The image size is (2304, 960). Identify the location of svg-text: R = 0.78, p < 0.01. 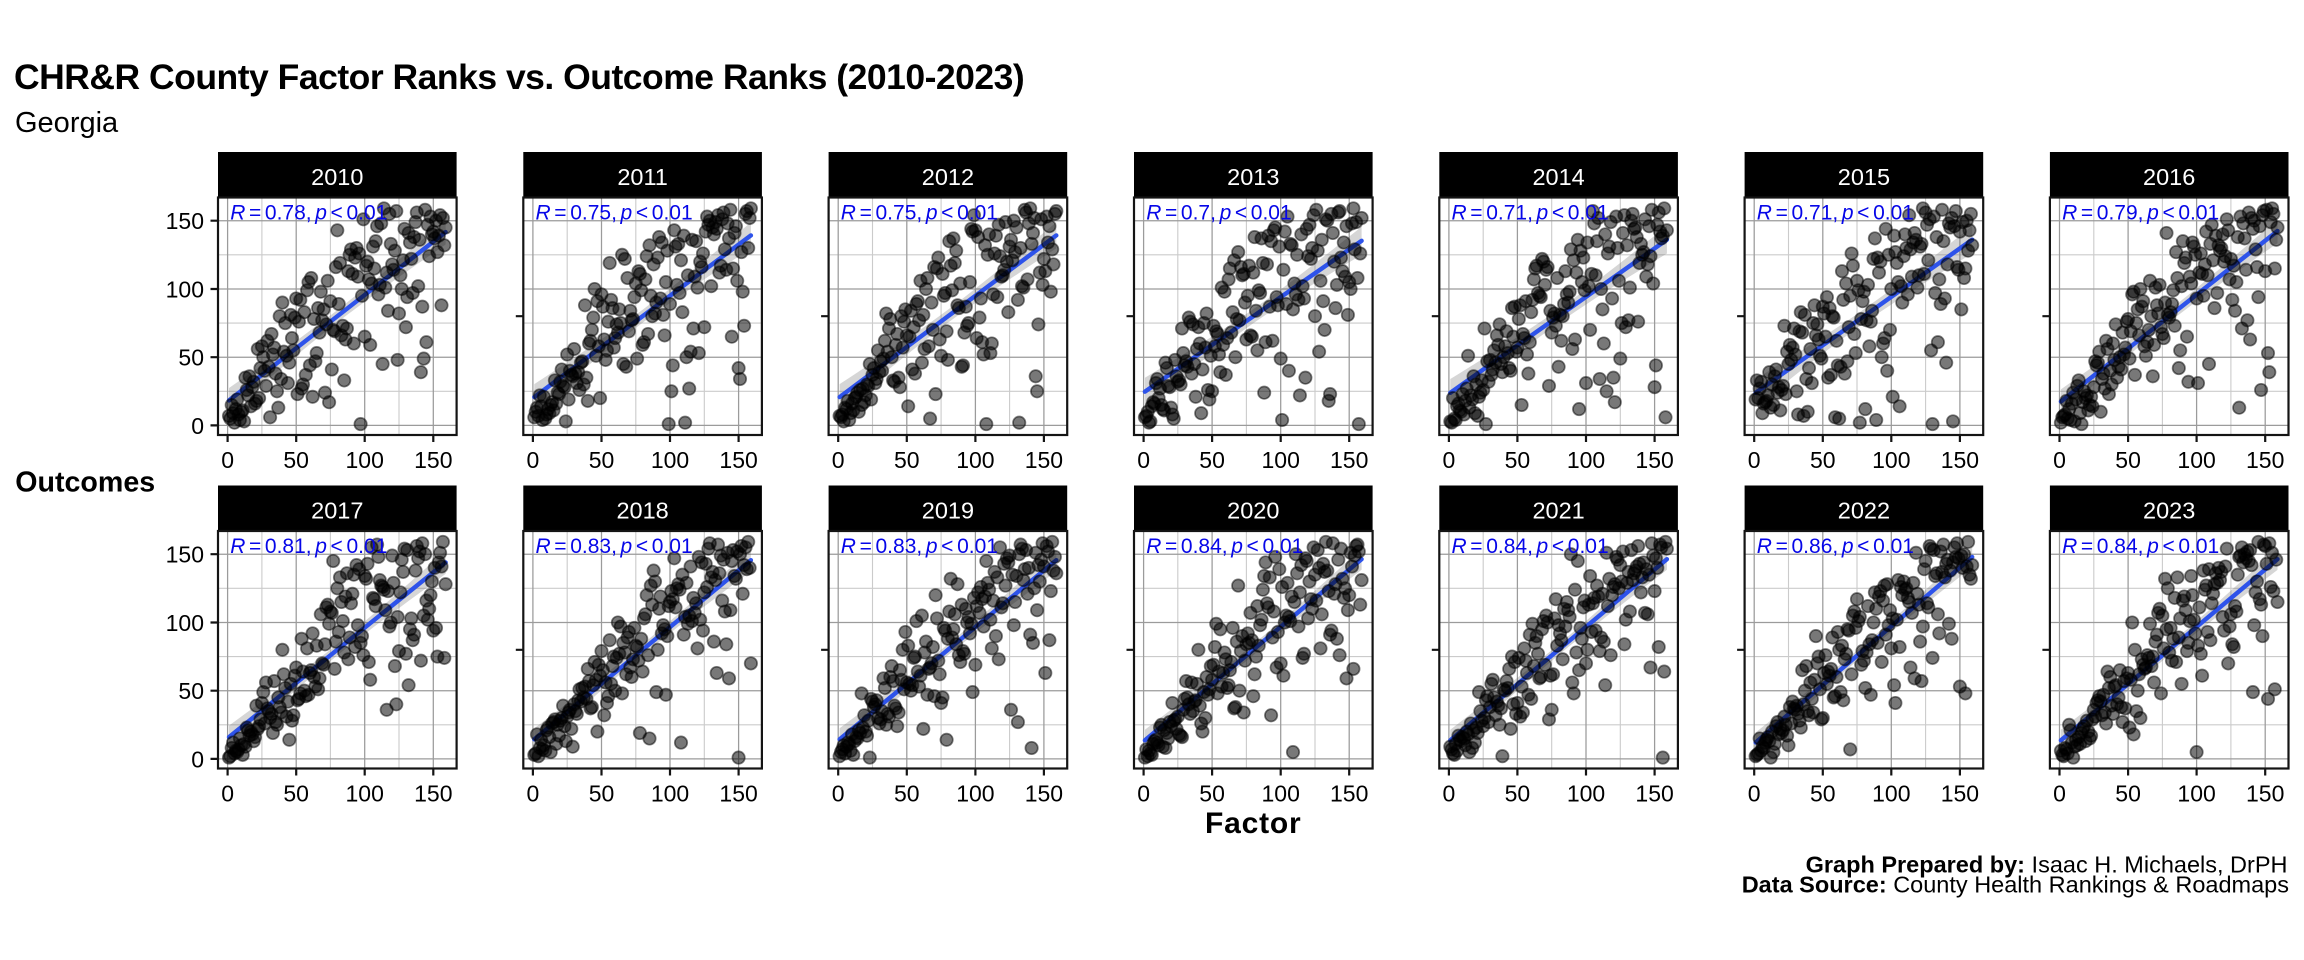
(308, 213).